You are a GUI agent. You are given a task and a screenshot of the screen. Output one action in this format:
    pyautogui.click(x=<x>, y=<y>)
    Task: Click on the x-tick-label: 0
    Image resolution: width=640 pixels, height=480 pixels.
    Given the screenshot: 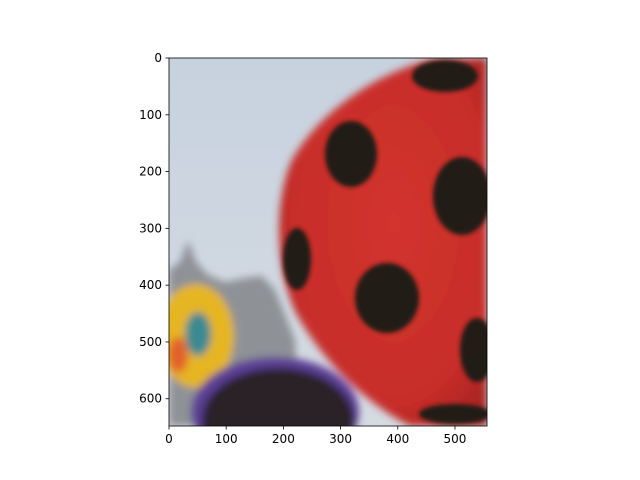 What is the action you would take?
    pyautogui.click(x=169, y=439)
    